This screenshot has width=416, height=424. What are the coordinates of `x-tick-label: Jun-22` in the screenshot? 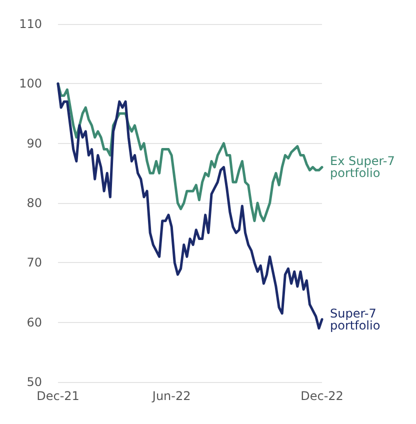 It's located at (171, 396).